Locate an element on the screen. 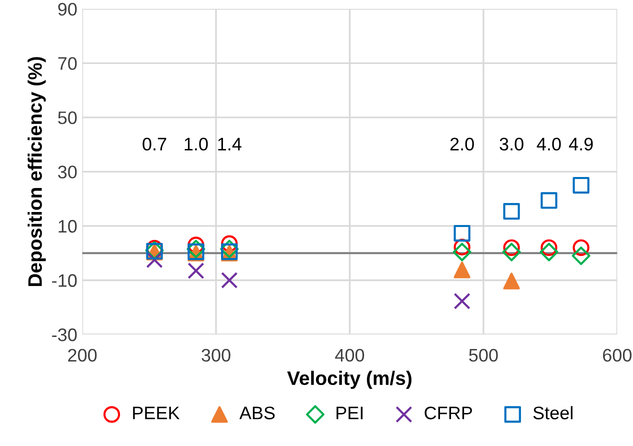 This screenshot has height=446, width=633. y-tick-label: 50 is located at coordinates (67, 117).